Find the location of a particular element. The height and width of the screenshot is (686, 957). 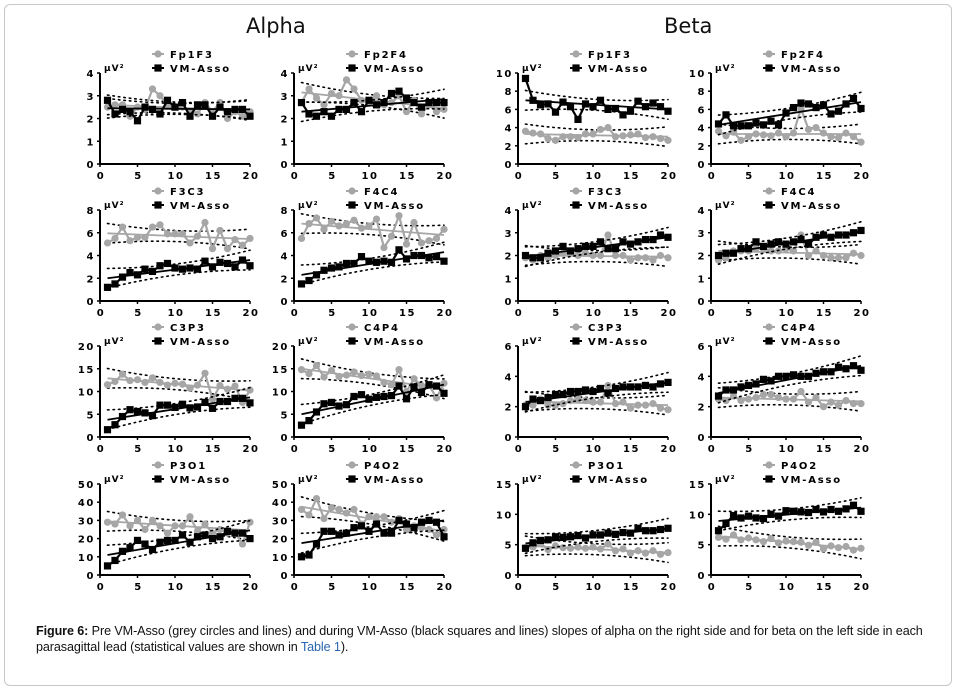

y-tick-label: 8 is located at coordinates (90, 211).